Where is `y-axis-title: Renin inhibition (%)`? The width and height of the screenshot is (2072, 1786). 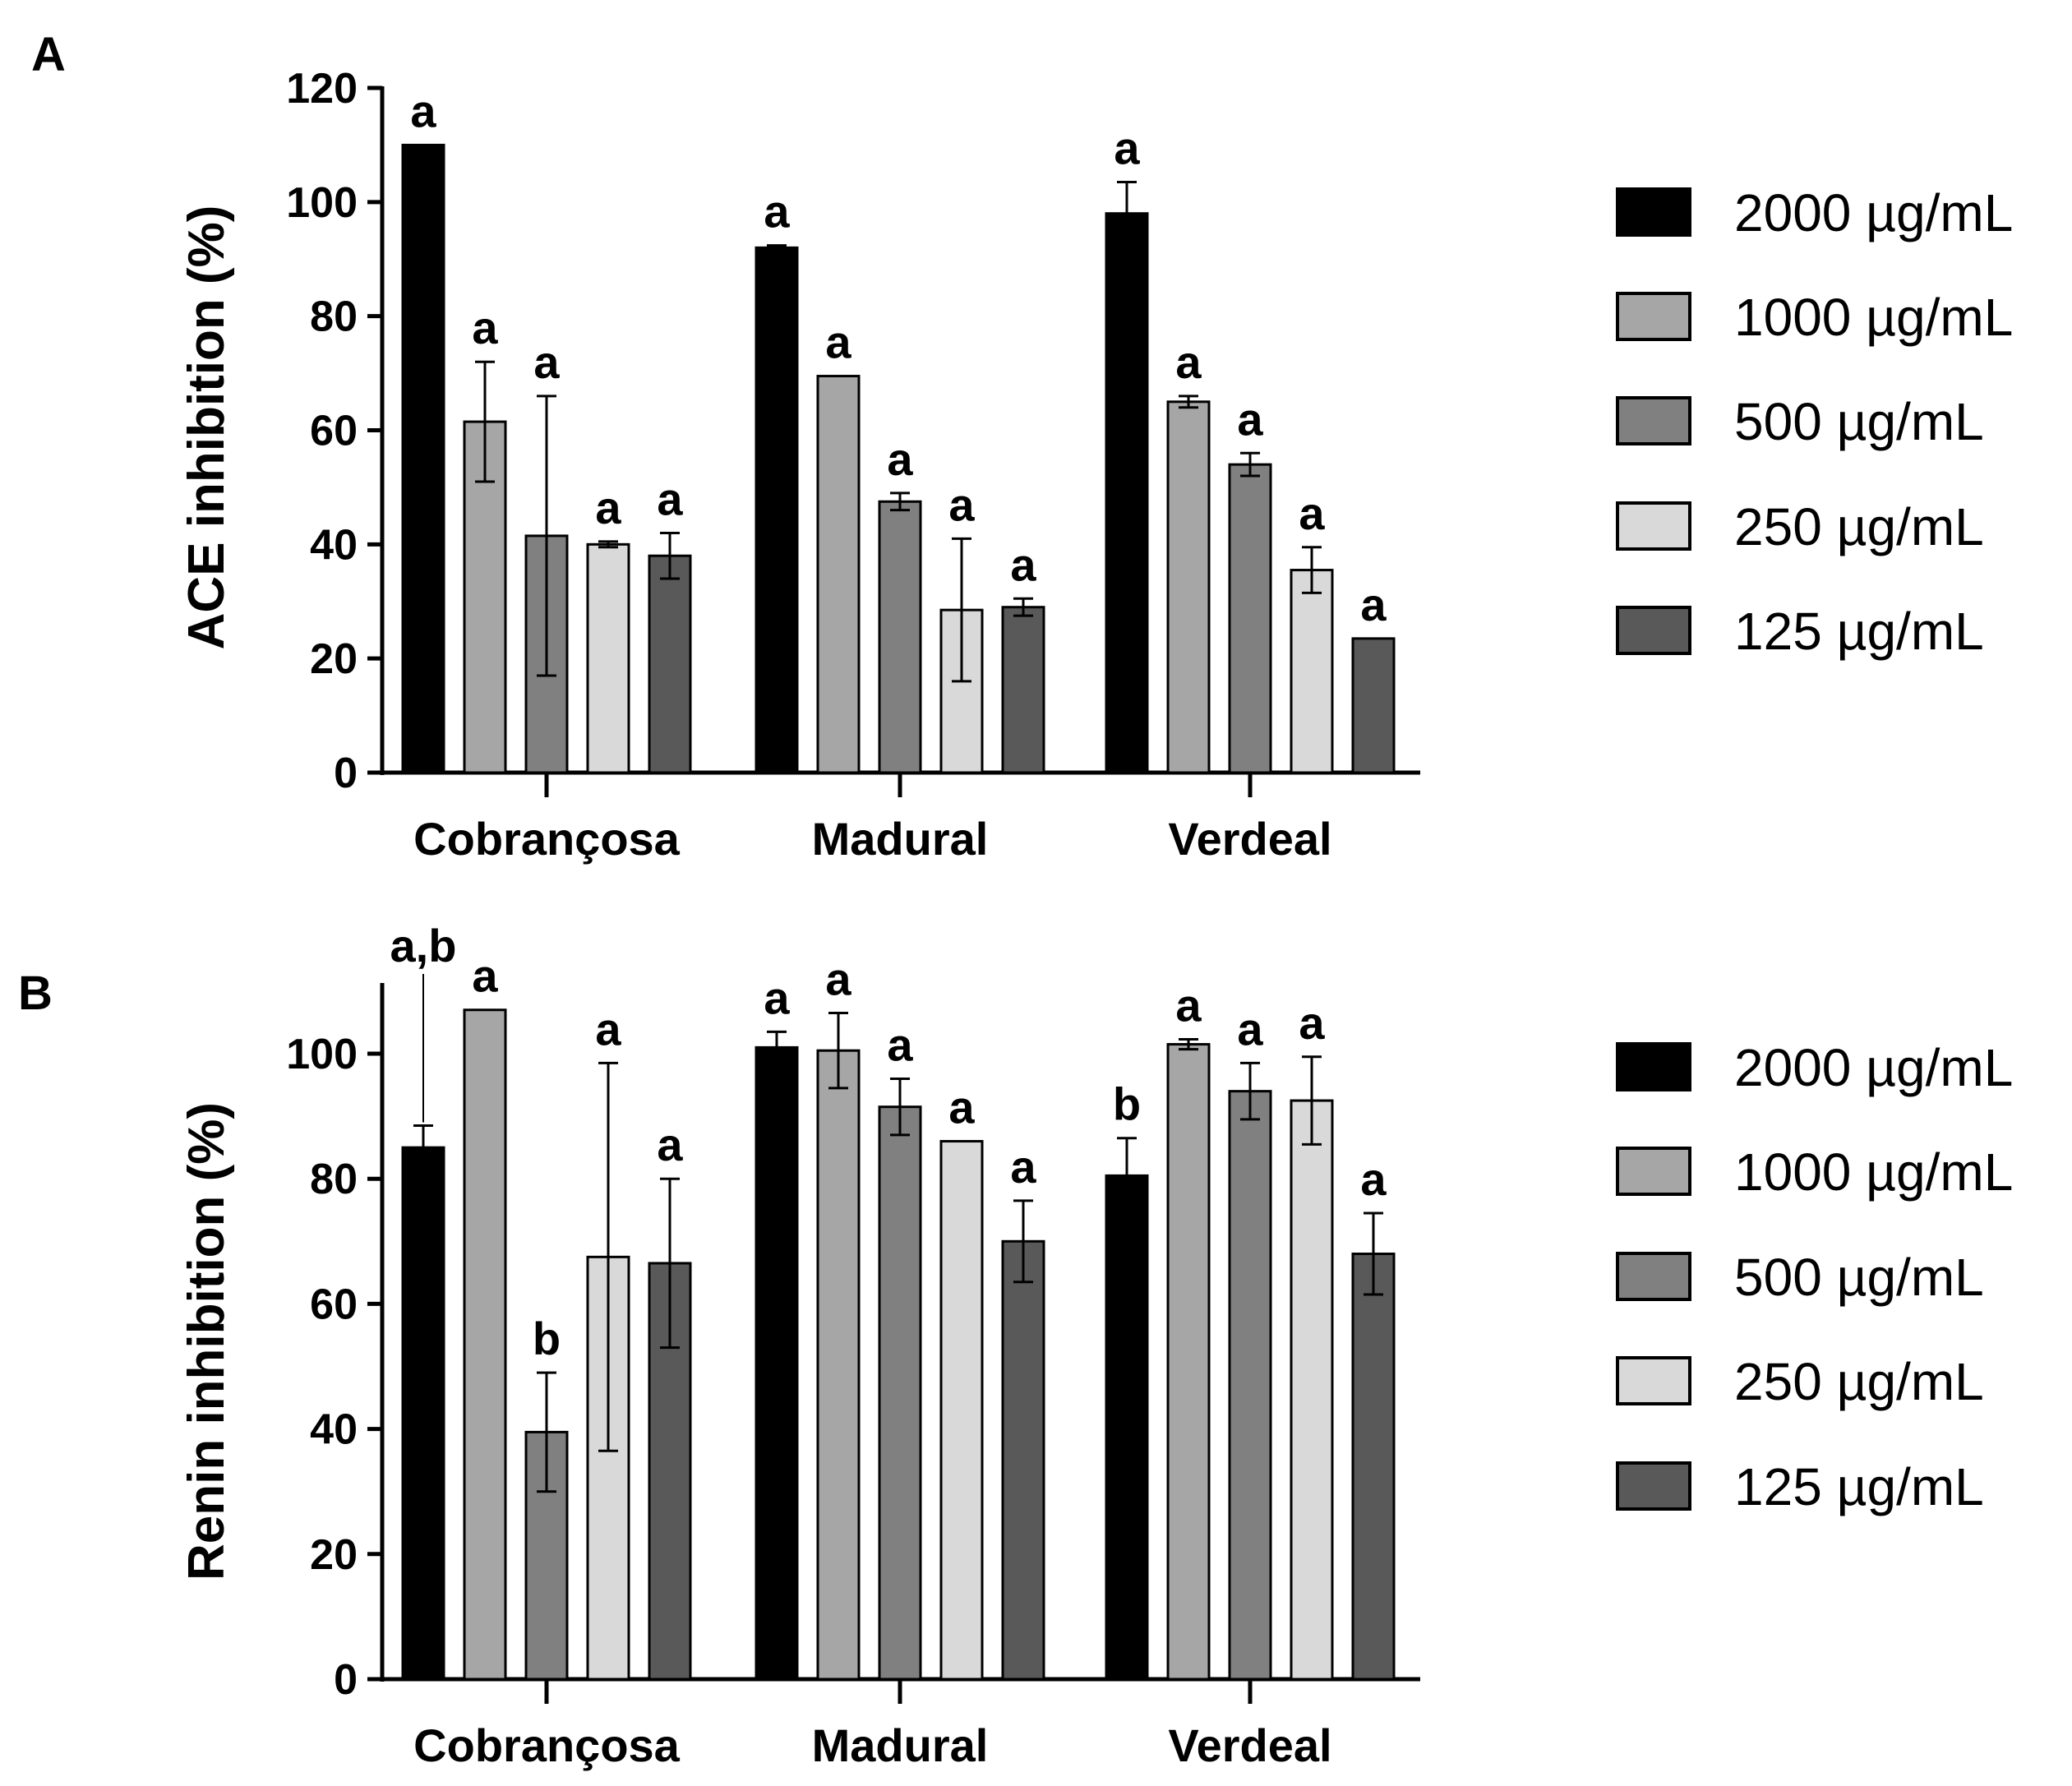 y-axis-title: Renin inhibition (%) is located at coordinates (206, 1342).